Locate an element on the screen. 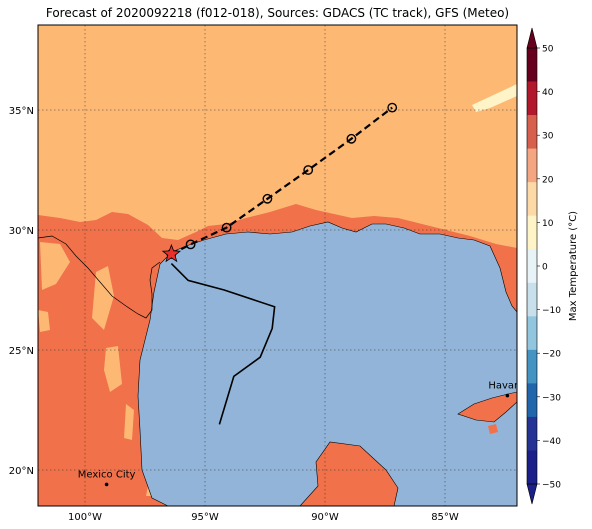 The height and width of the screenshot is (529, 592). latitude-labels: 35°N 30°N 25°N 20°N is located at coordinates (21, 291).